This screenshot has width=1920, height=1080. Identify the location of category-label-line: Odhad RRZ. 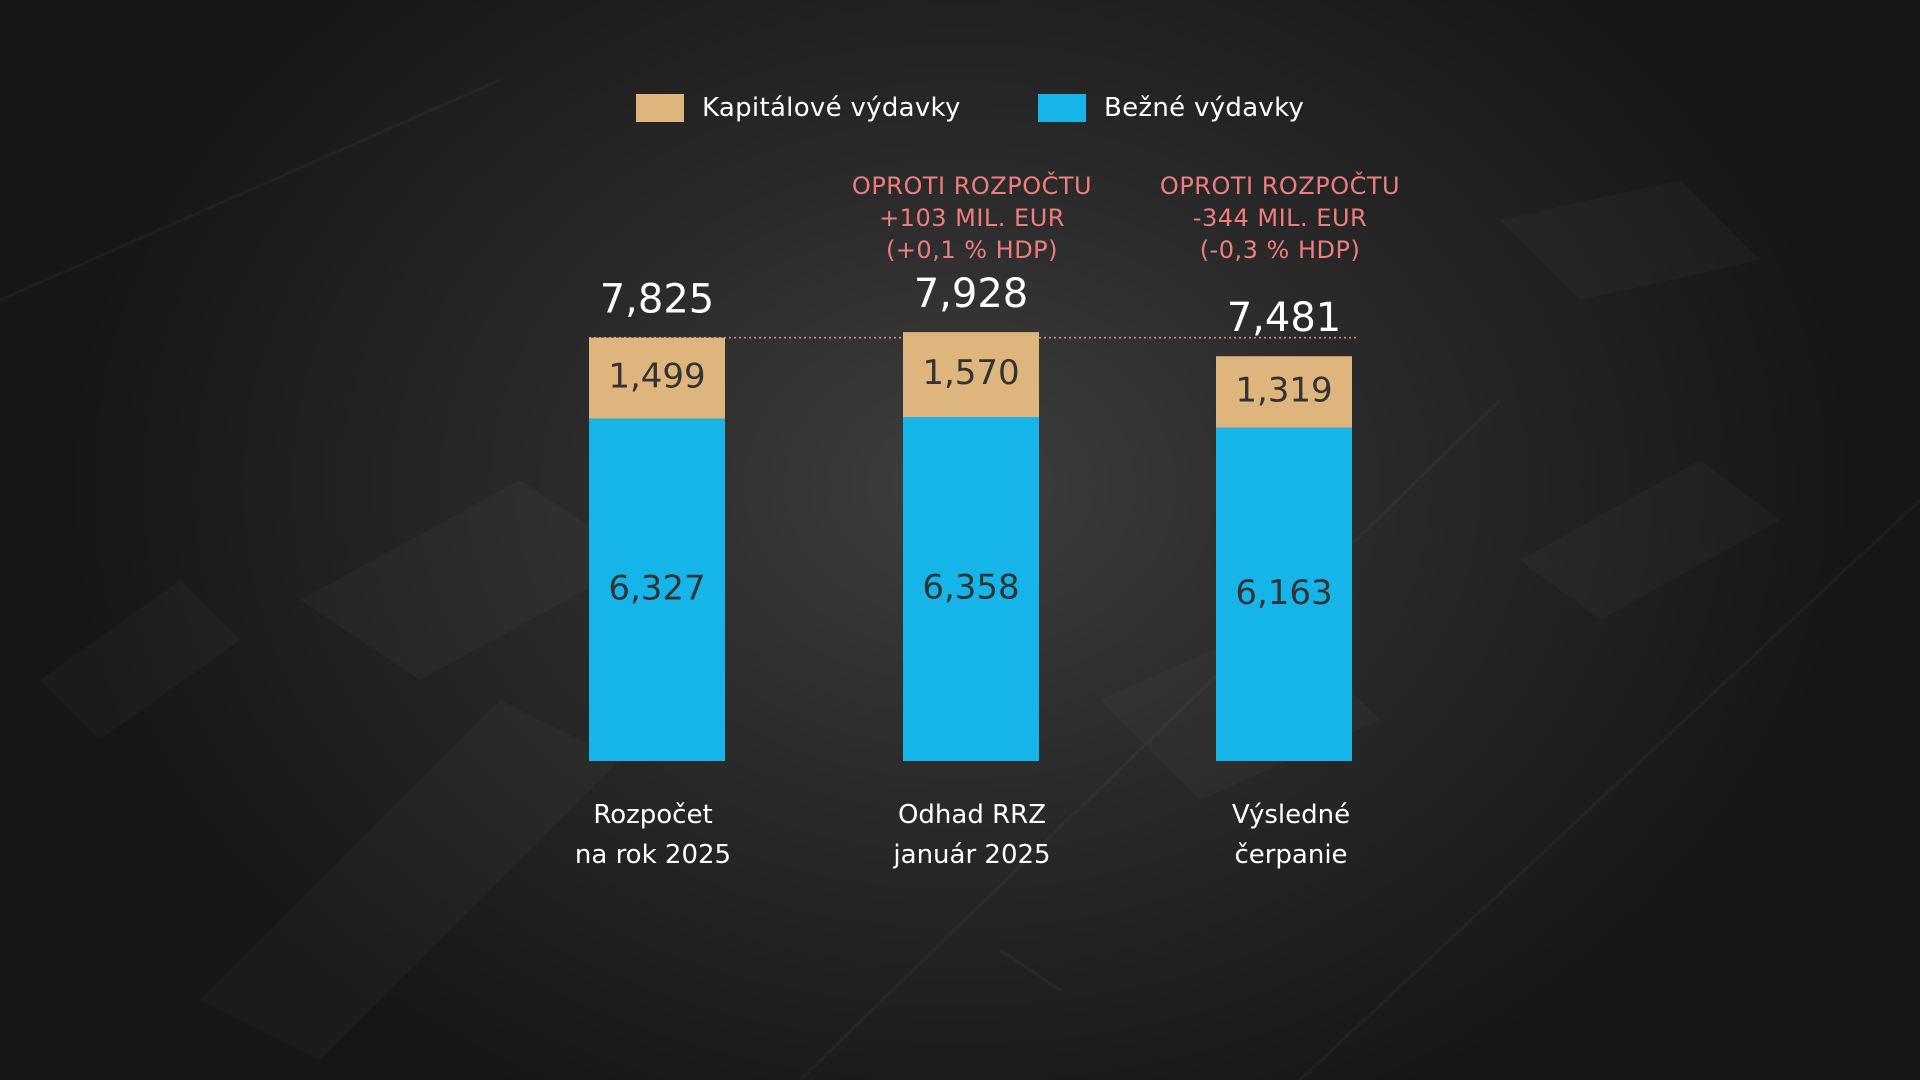
(972, 815).